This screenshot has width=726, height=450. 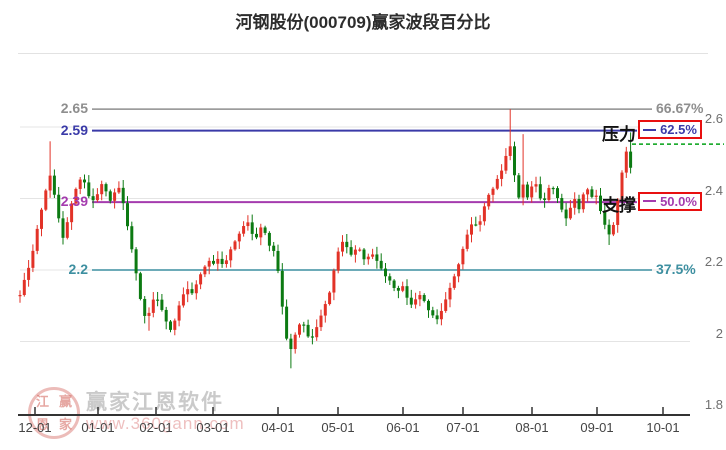 I want to click on x-axis-tick-label: 05-01, so click(x=338, y=427).